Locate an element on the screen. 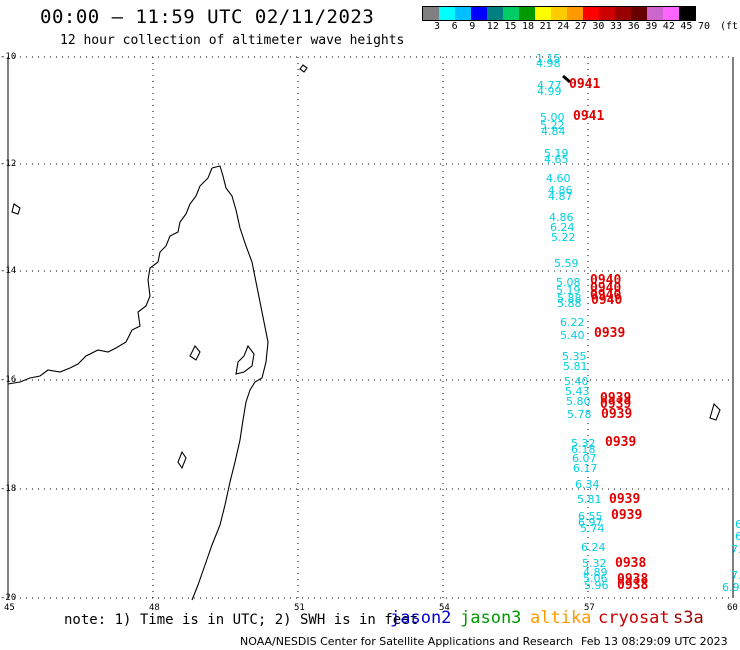 The image size is (740, 650). lon-label: 57 is located at coordinates (589, 608).